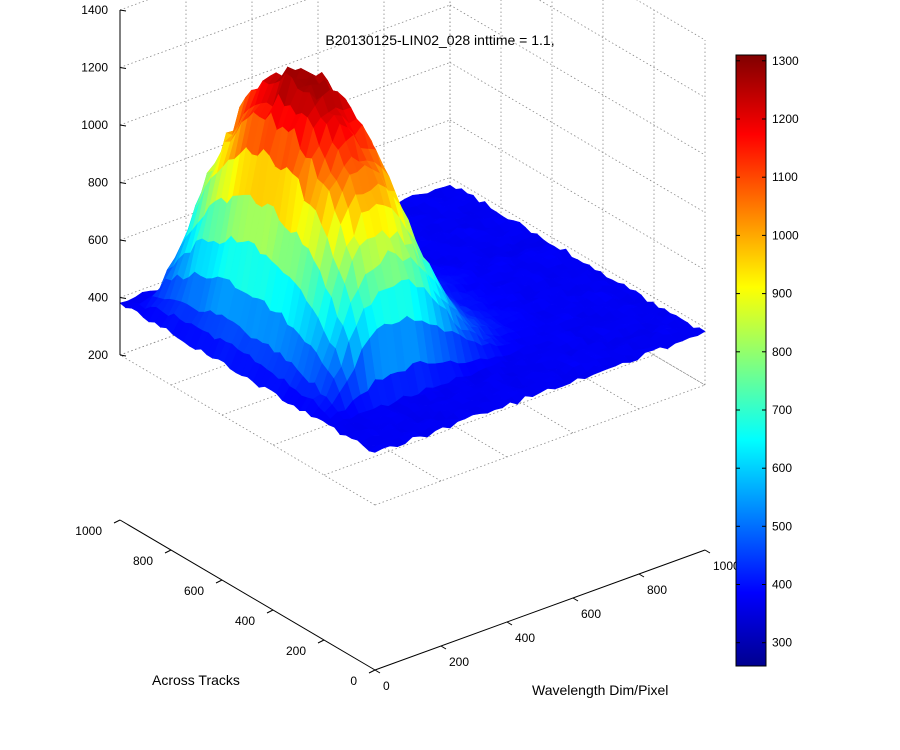 This screenshot has width=900, height=750. Describe the element at coordinates (525, 638) in the screenshot. I see `x-tick-label: 400` at that location.